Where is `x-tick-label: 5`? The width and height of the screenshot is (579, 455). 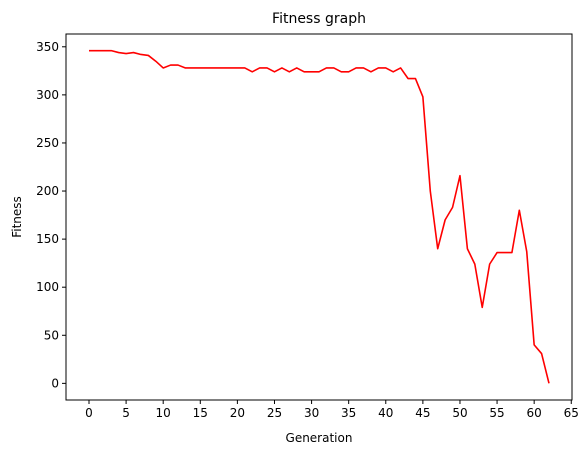 x-tick-label: 5 is located at coordinates (126, 413).